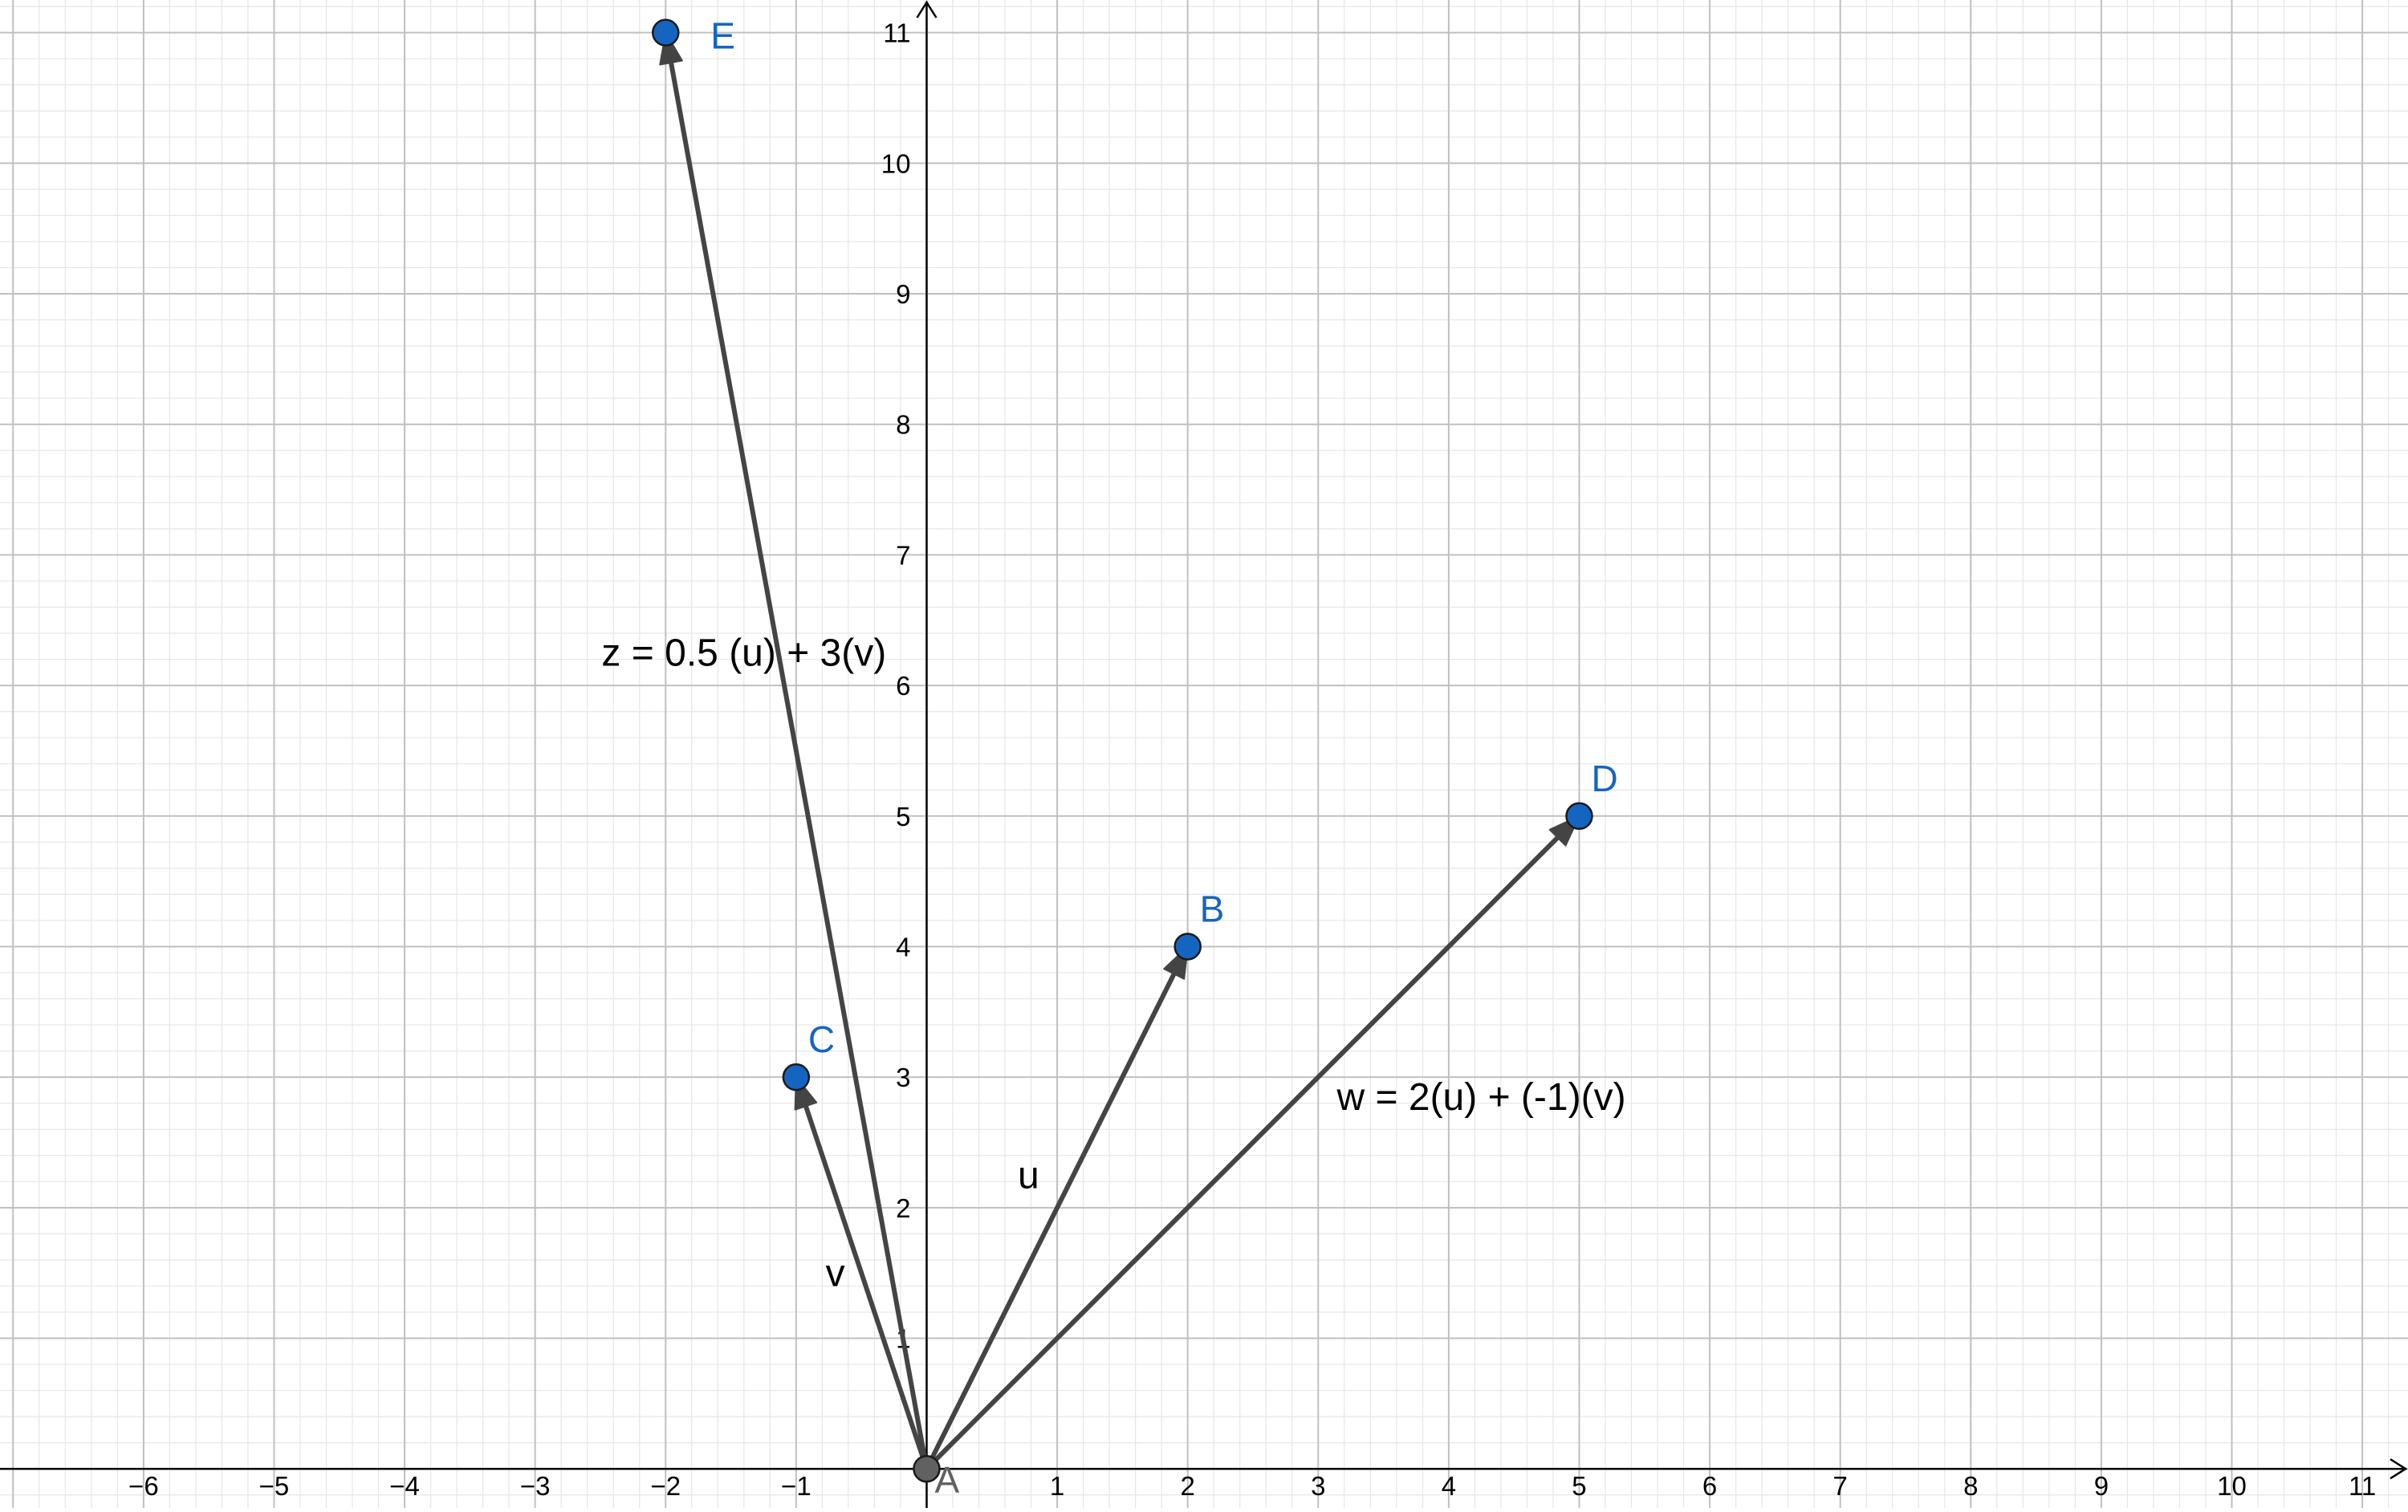 Image resolution: width=2408 pixels, height=1512 pixels. I want to click on point-E: E, so click(693, 36).